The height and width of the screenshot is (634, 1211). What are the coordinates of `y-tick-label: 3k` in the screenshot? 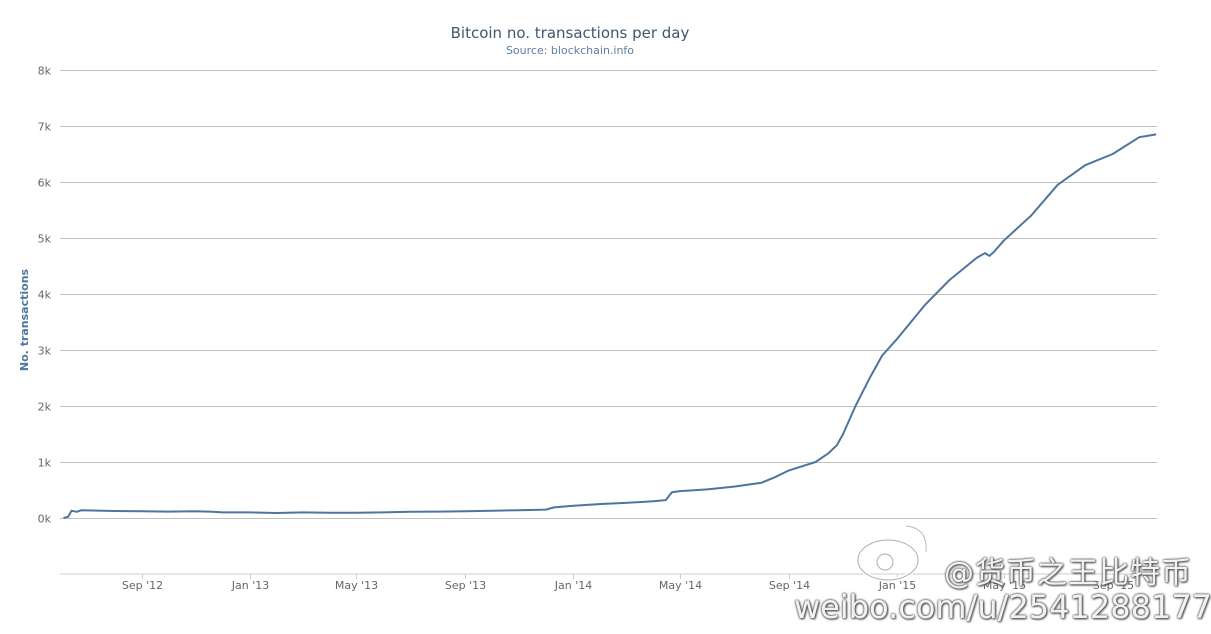 It's located at (45, 351).